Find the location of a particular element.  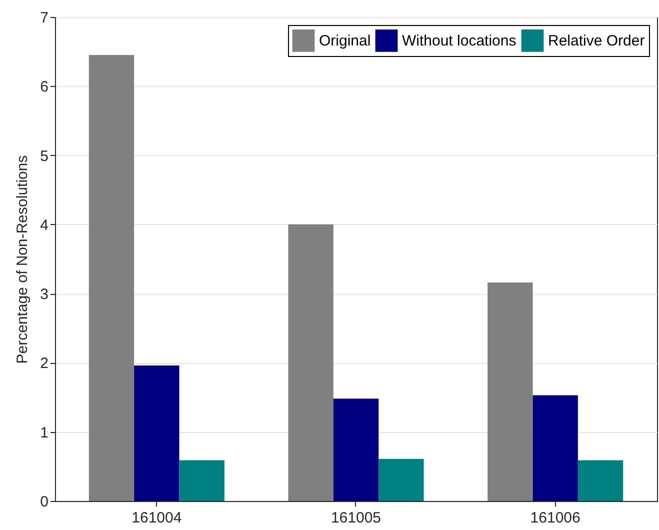

legend-label: Relative Order is located at coordinates (596, 41).